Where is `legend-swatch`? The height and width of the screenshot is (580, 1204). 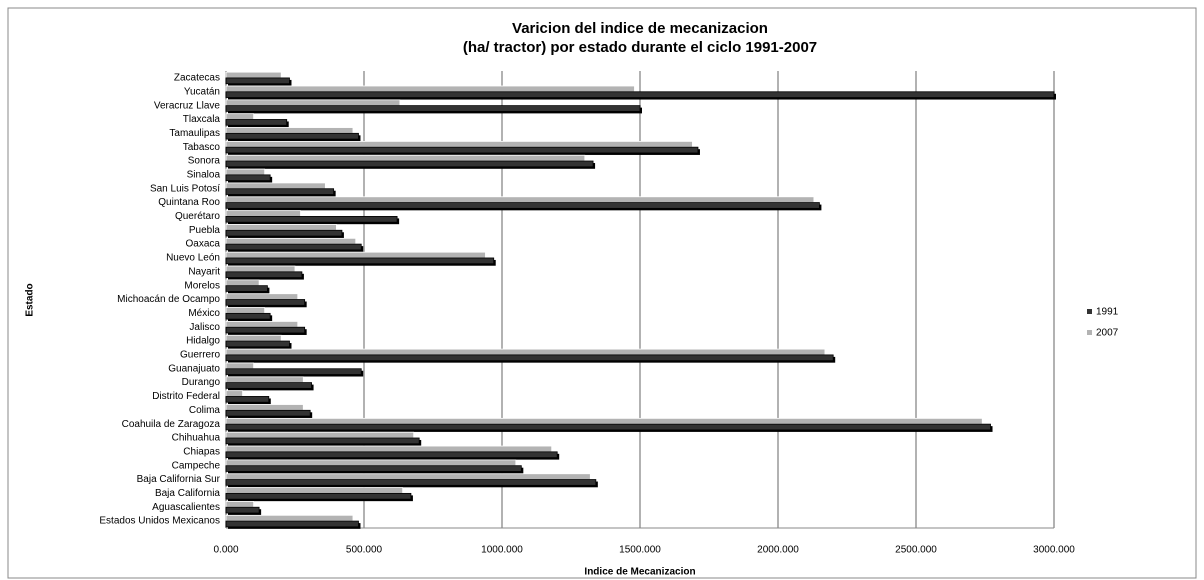 legend-swatch is located at coordinates (1089, 311).